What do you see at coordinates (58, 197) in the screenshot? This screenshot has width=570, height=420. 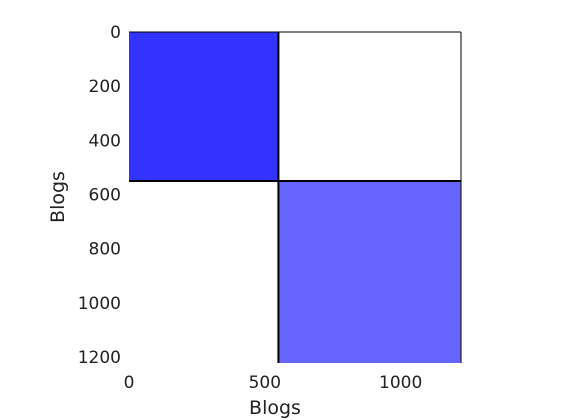 I see `y-axis-label: Blogs` at bounding box center [58, 197].